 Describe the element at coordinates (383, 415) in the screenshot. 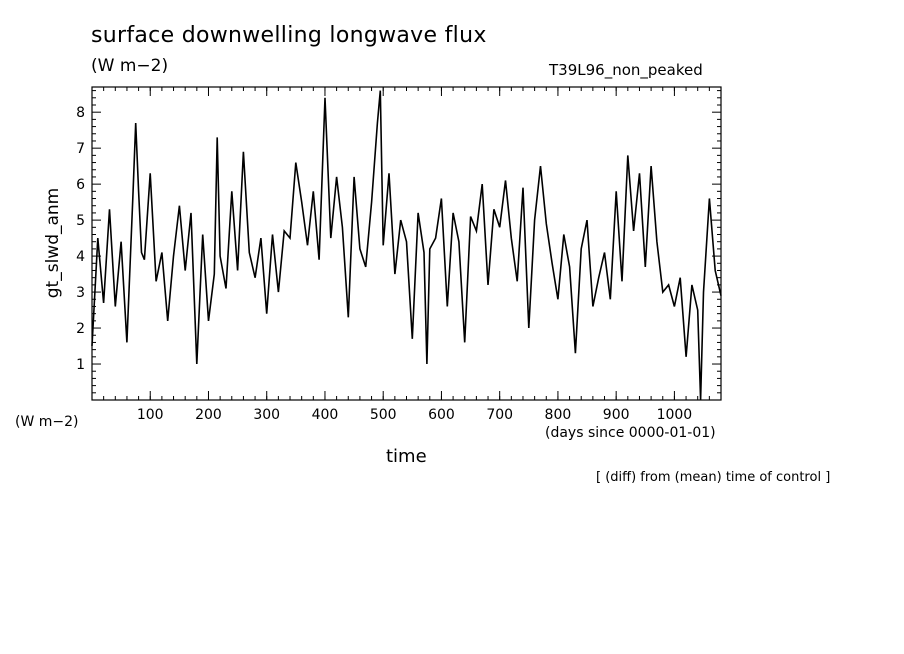

I see `x-tick-label: 500` at that location.